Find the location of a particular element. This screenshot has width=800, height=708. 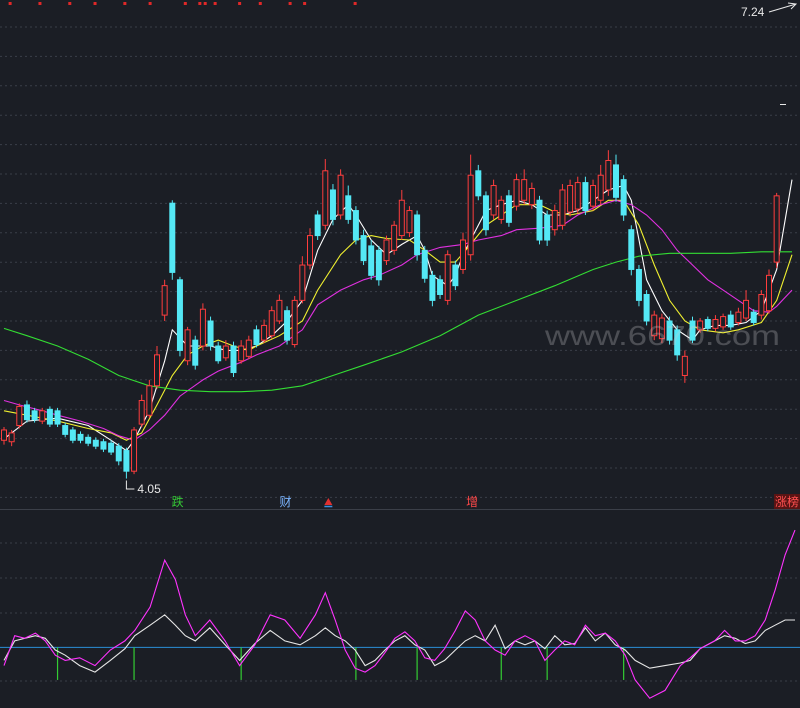

event-marker: 涨榜 is located at coordinates (787, 501).